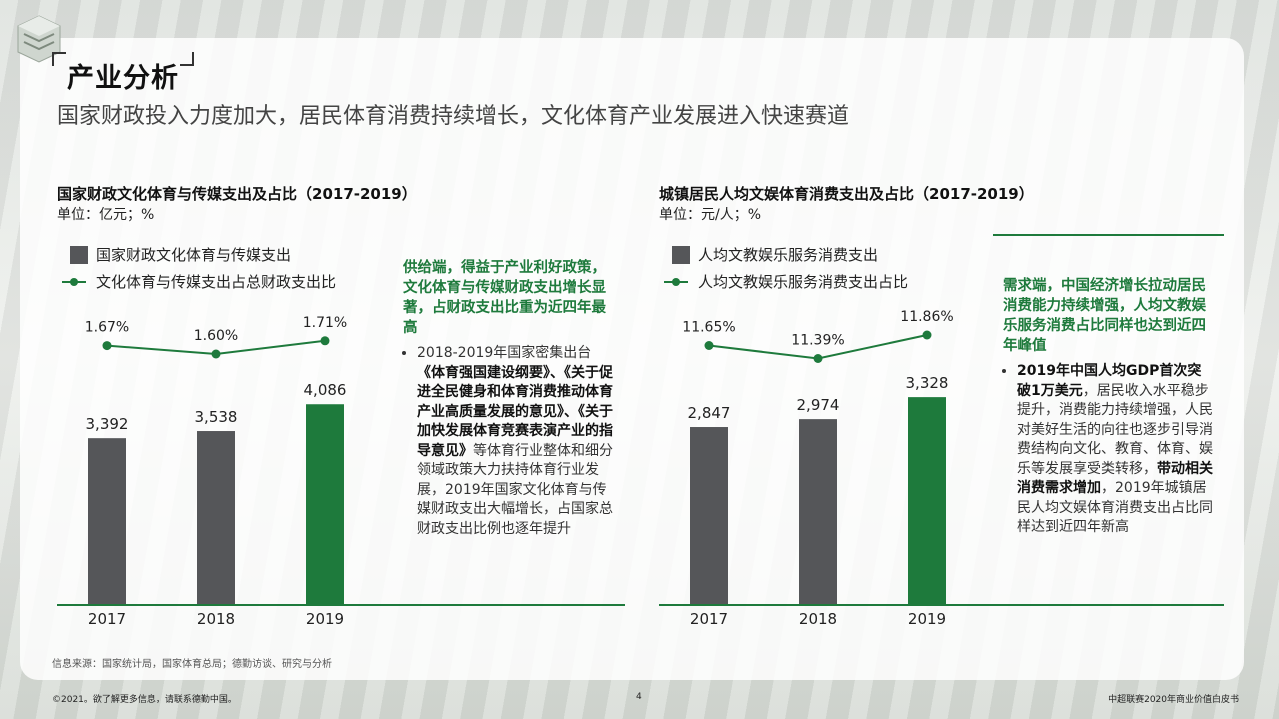 The image size is (1279, 719). Describe the element at coordinates (216, 354) in the screenshot. I see `chart1-ratio-point-2018` at that location.